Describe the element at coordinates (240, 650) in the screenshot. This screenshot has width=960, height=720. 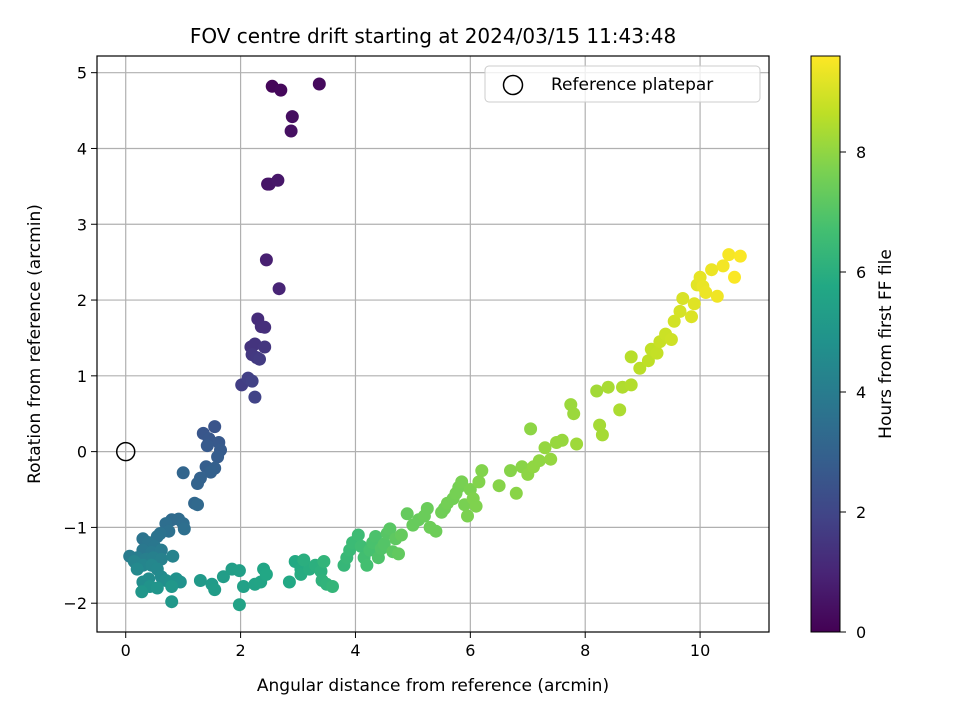
I see `x-tick-label: 2` at that location.